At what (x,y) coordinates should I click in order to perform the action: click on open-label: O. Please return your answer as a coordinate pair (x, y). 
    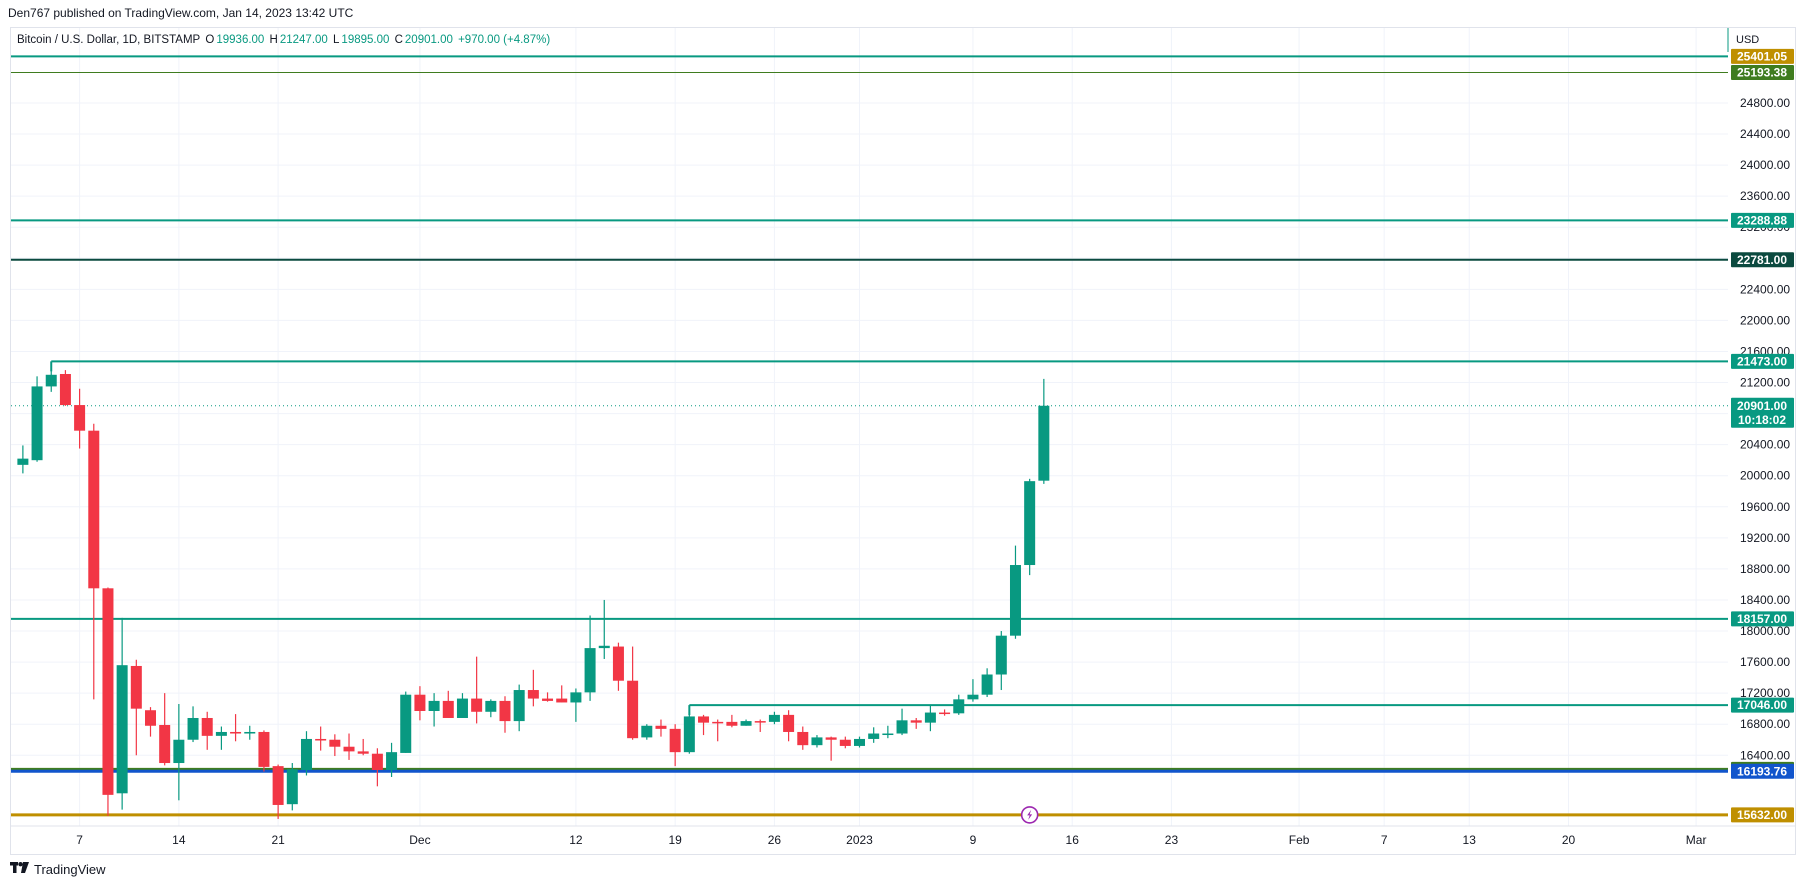
    Looking at the image, I should click on (210, 40).